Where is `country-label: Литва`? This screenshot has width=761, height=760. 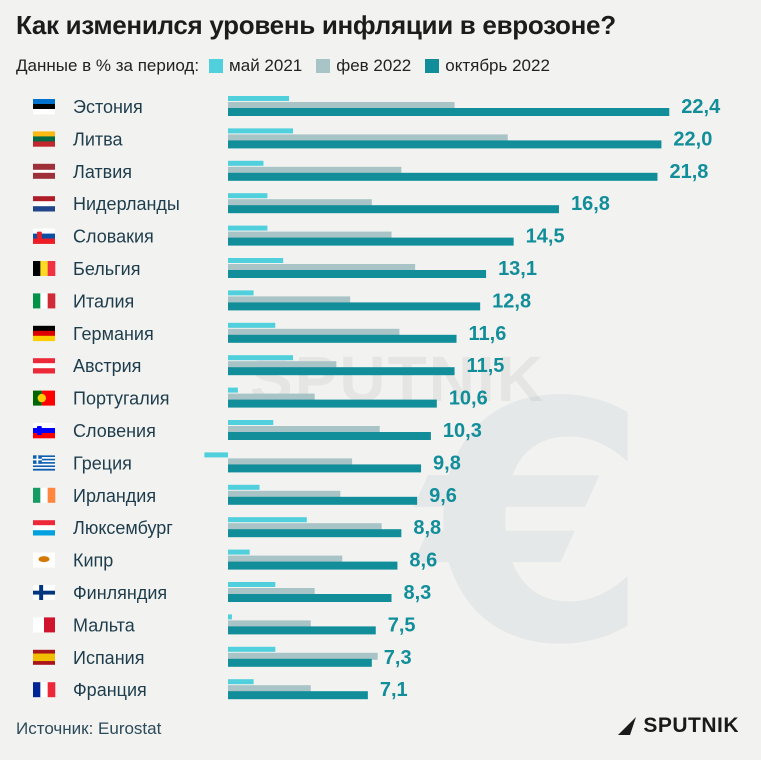 country-label: Литва is located at coordinates (98, 139).